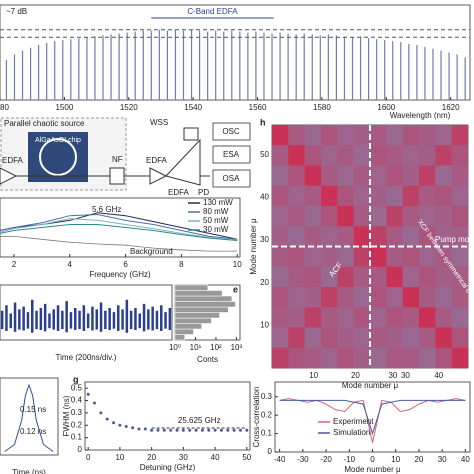 This screenshot has width=474, height=474. Describe the element at coordinates (207, 359) in the screenshot. I see `x-axis-label: Conts` at that location.